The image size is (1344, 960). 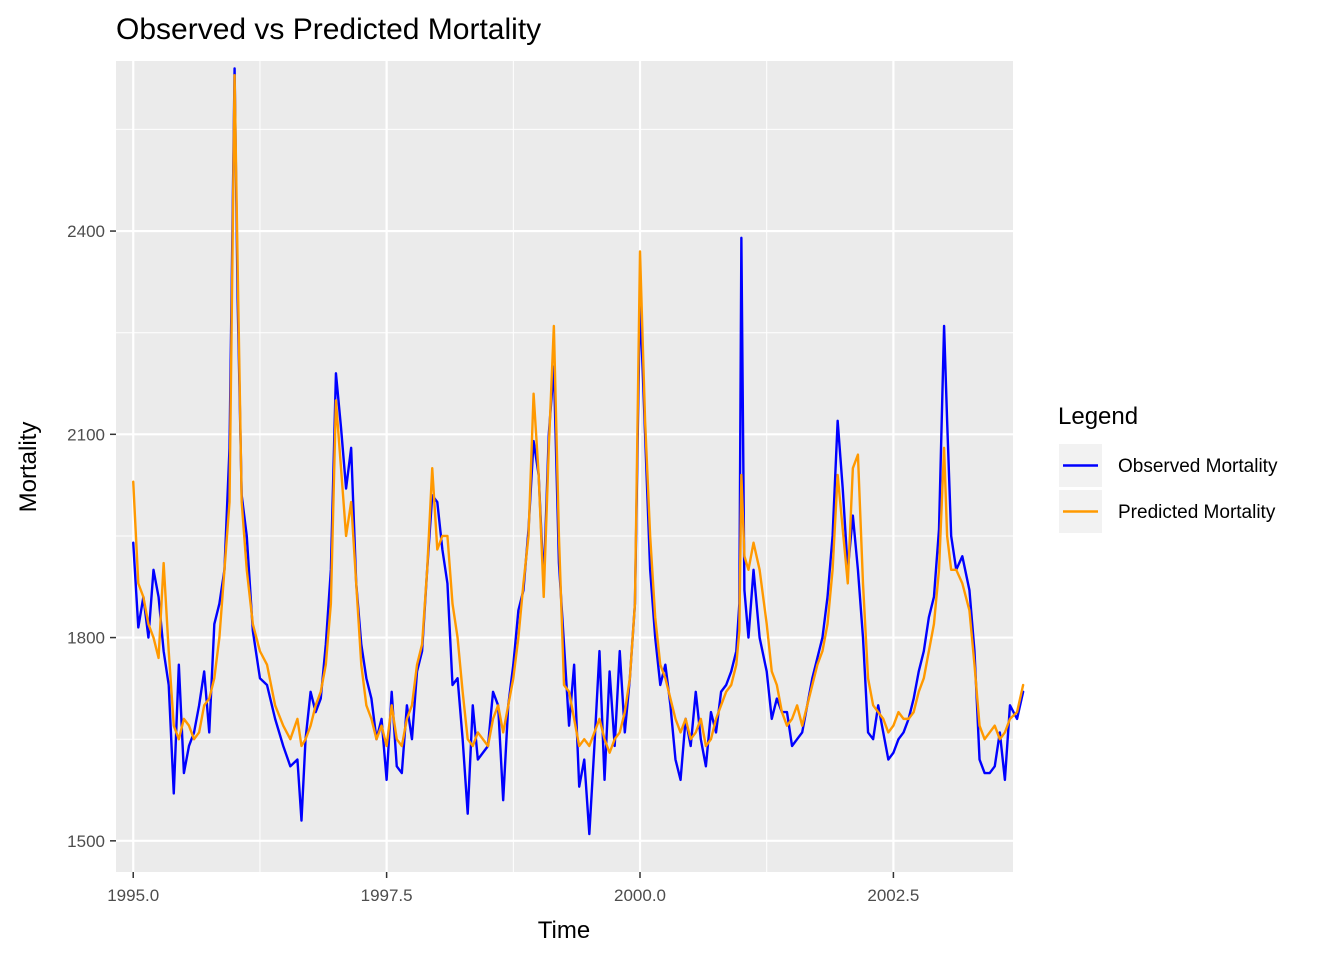 What do you see at coordinates (1197, 512) in the screenshot?
I see `legend-label: Predicted Mortality` at bounding box center [1197, 512].